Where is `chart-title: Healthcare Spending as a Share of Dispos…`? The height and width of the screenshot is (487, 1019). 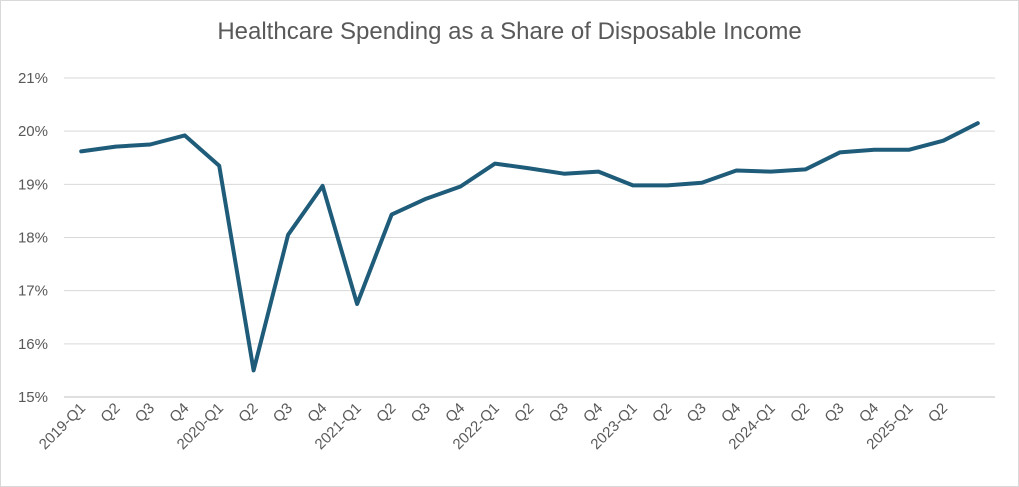 chart-title: Healthcare Spending as a Share of Dispos… is located at coordinates (509, 31).